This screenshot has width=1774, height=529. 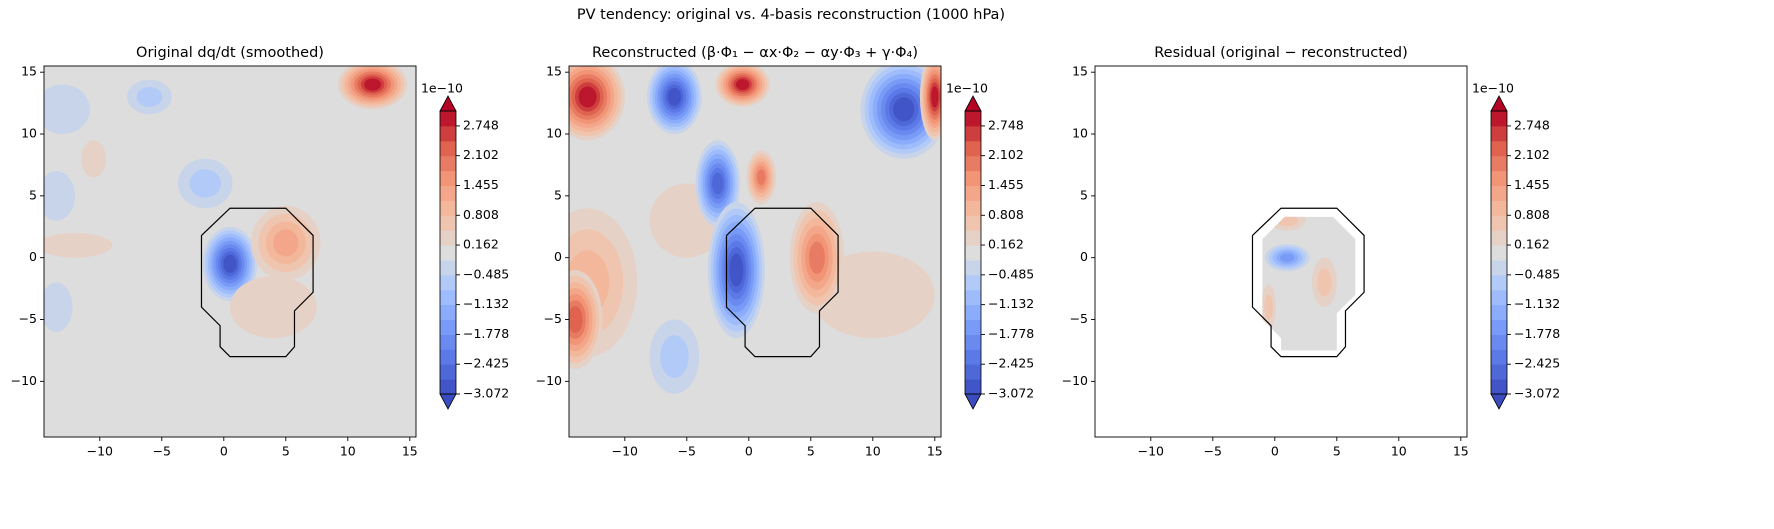 What do you see at coordinates (28, 318) in the screenshot?
I see `y-tick-label: −5` at bounding box center [28, 318].